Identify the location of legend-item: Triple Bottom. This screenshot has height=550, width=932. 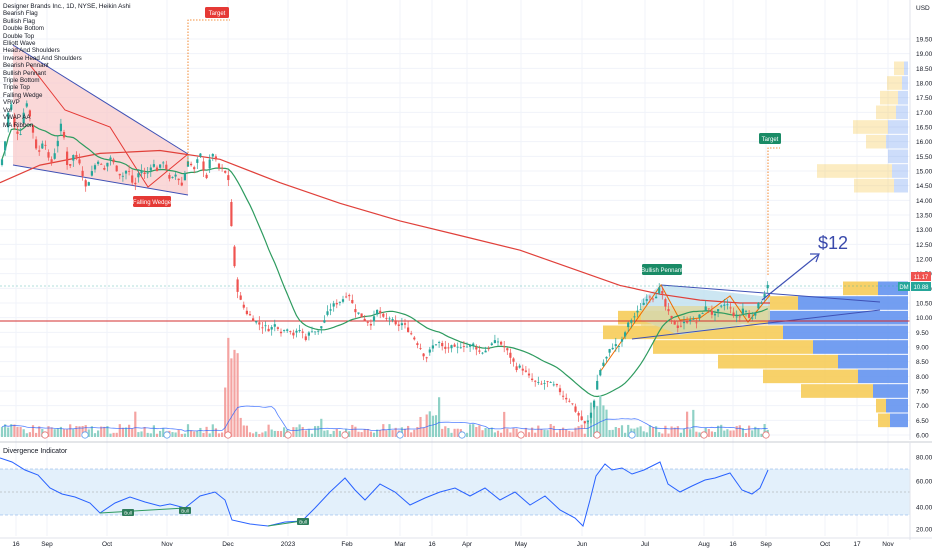
(21, 81).